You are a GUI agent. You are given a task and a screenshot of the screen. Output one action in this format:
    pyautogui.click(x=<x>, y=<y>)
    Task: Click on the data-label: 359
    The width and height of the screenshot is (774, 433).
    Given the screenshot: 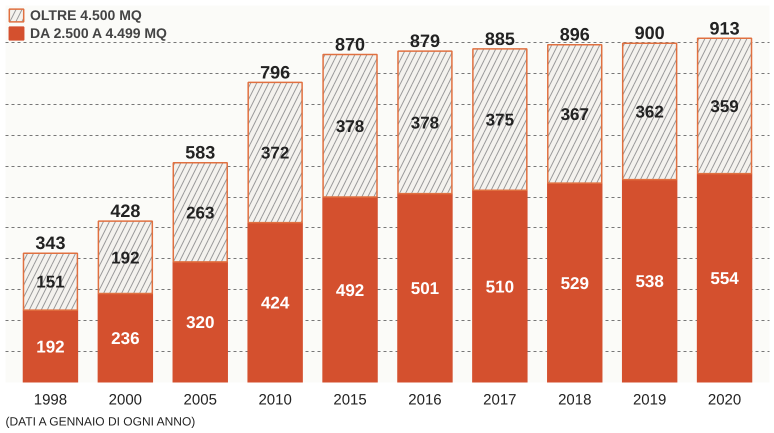 What is the action you would take?
    pyautogui.click(x=724, y=106)
    